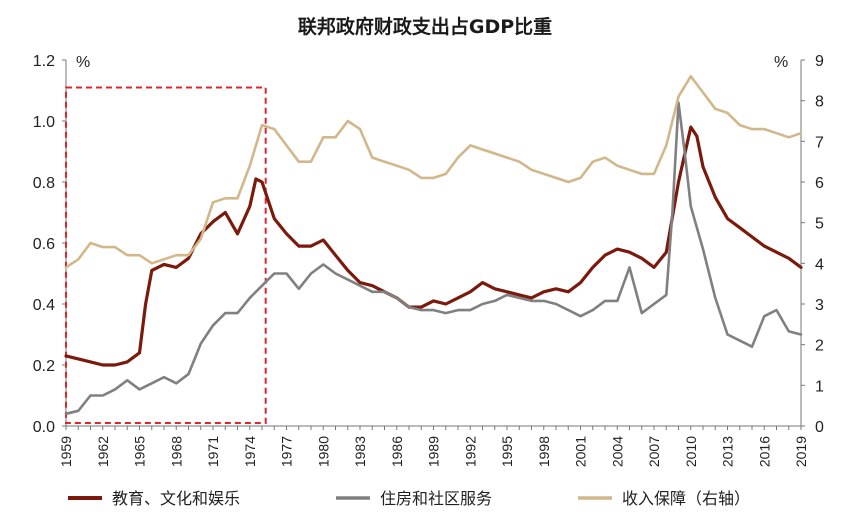 The height and width of the screenshot is (529, 850). I want to click on x-axis-tick-label: 1971, so click(213, 451).